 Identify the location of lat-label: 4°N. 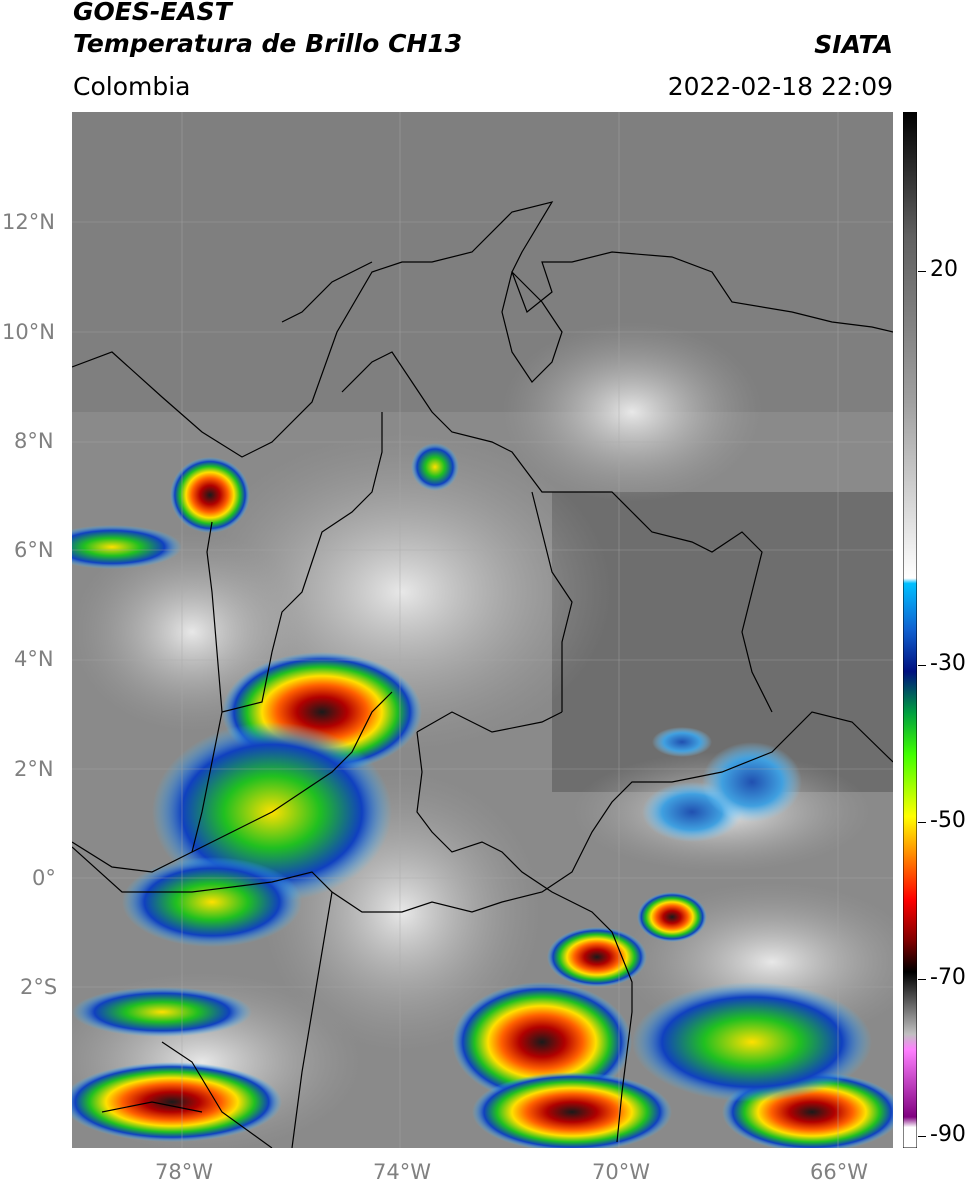
(34, 659).